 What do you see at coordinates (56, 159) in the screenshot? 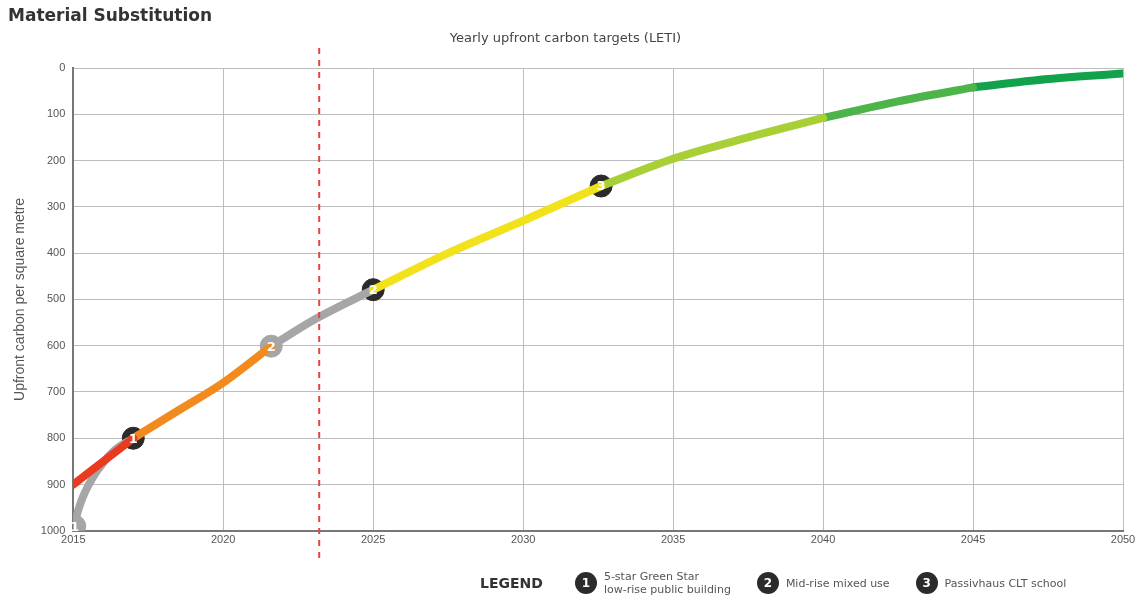
I see `y-tick-label: 200` at bounding box center [56, 159].